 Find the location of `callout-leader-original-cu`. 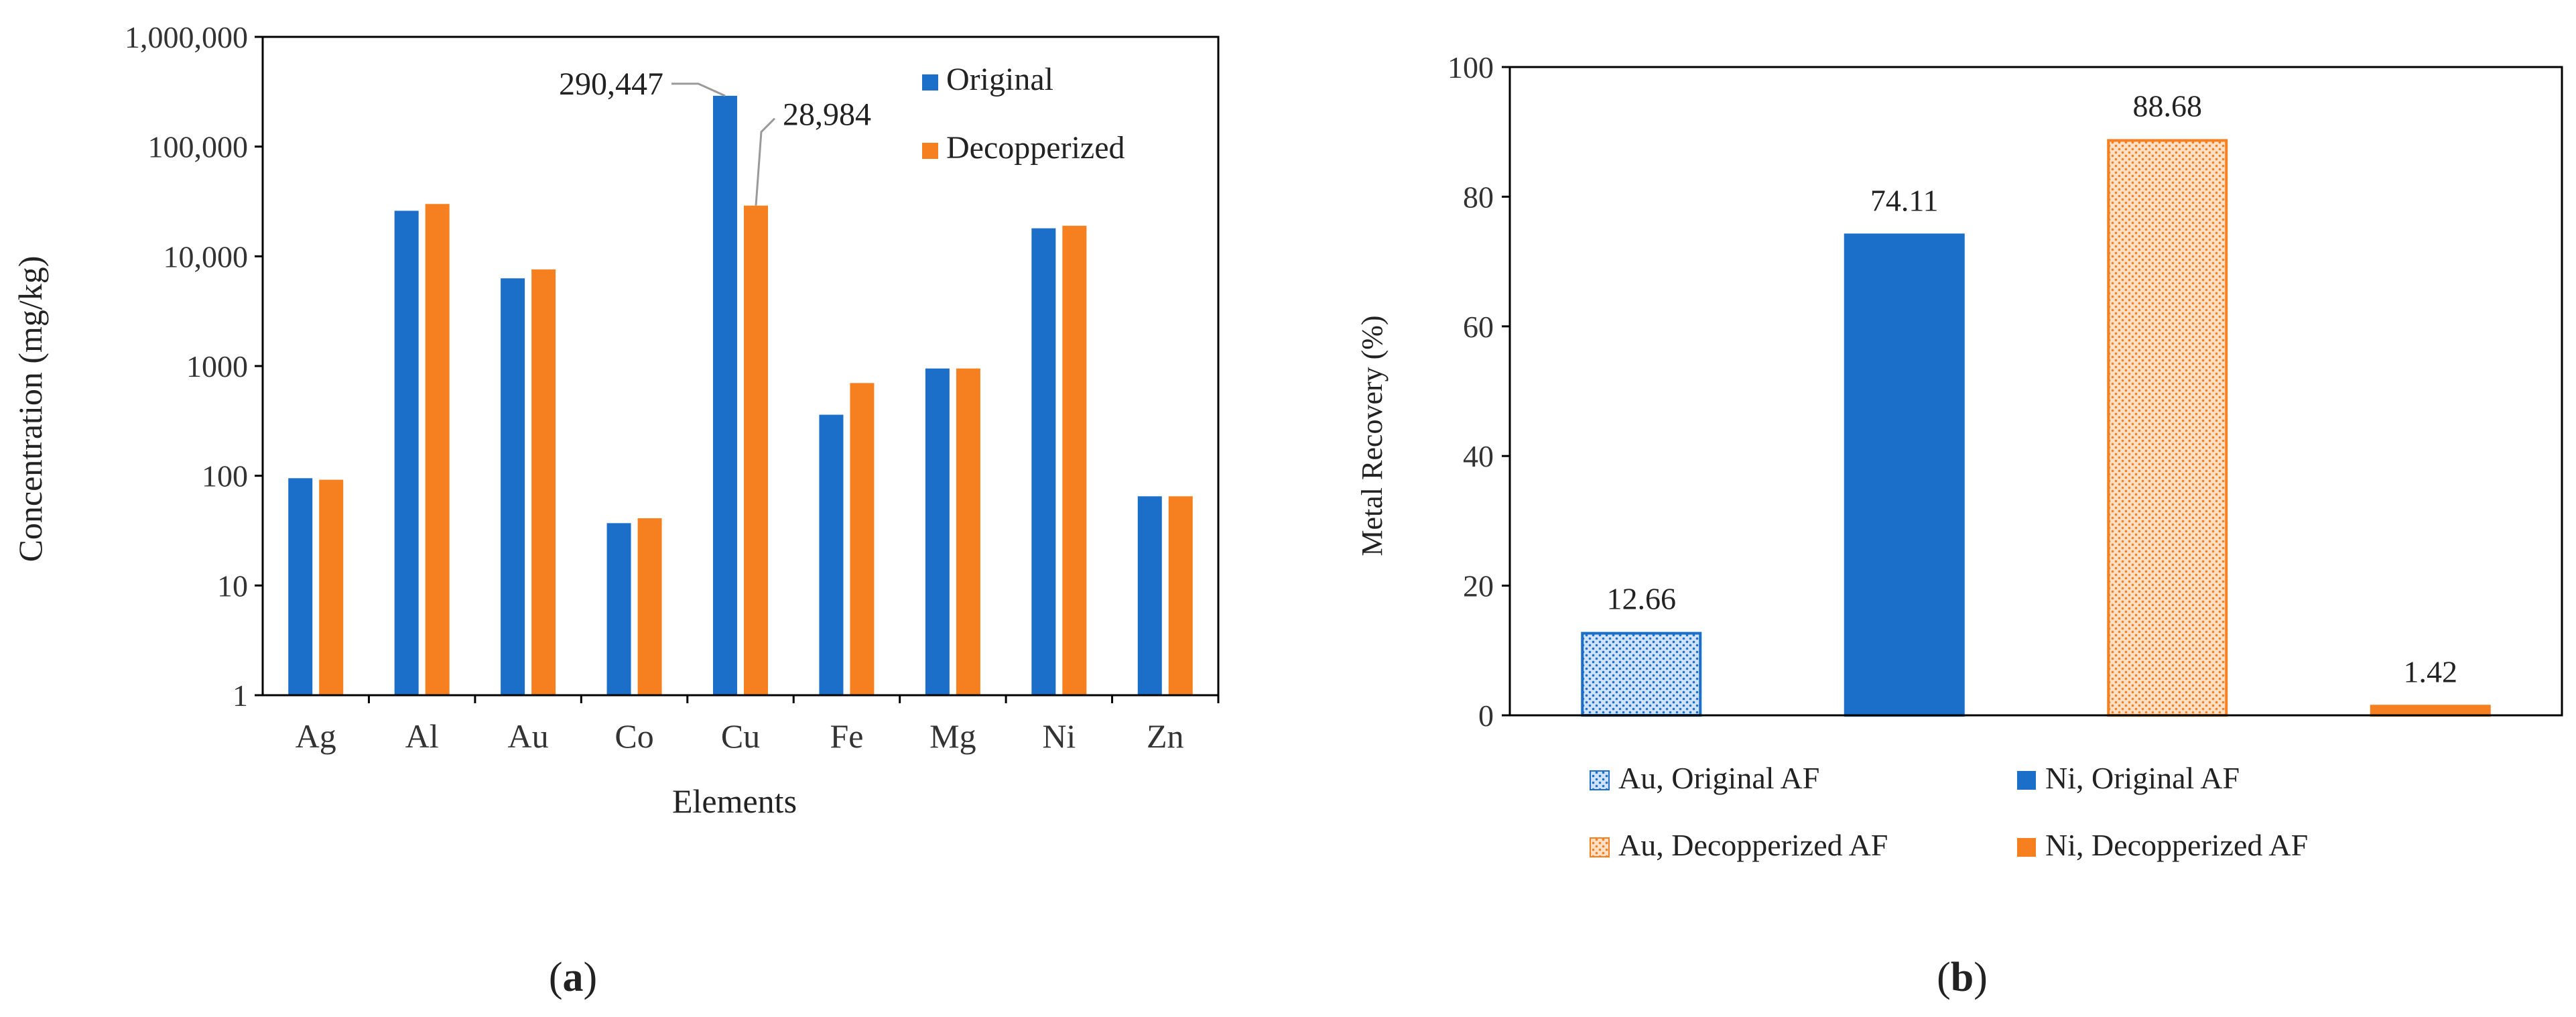

callout-leader-original-cu is located at coordinates (698, 89).